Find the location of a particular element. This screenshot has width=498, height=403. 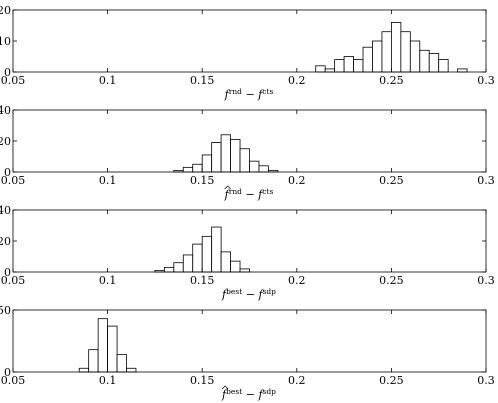

y-tick-label: 50 is located at coordinates (5, 310).